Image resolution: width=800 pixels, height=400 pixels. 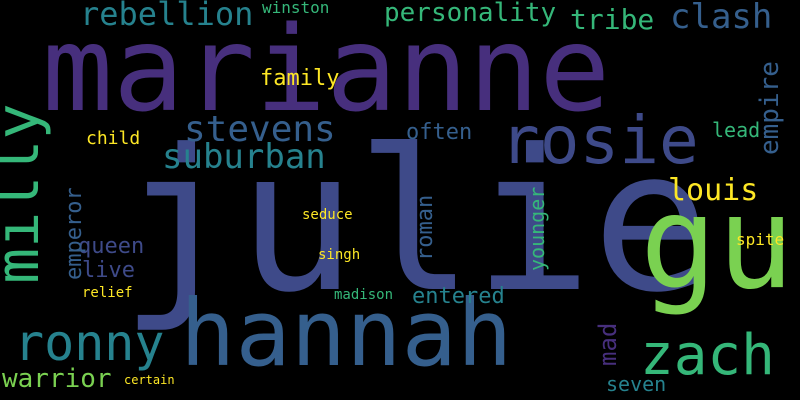 I want to click on word-lead: lead, so click(x=736, y=130).